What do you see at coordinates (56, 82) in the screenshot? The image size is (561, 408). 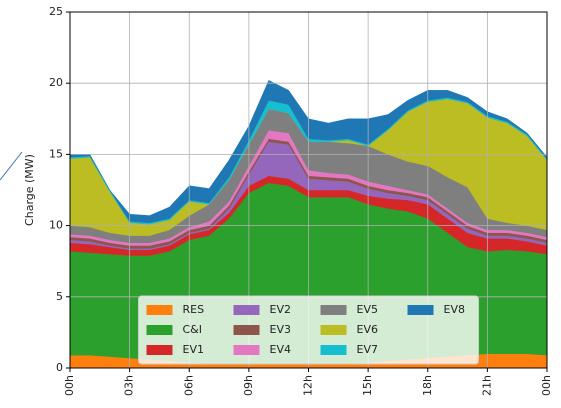 I see `y-tick-label: 20` at bounding box center [56, 82].